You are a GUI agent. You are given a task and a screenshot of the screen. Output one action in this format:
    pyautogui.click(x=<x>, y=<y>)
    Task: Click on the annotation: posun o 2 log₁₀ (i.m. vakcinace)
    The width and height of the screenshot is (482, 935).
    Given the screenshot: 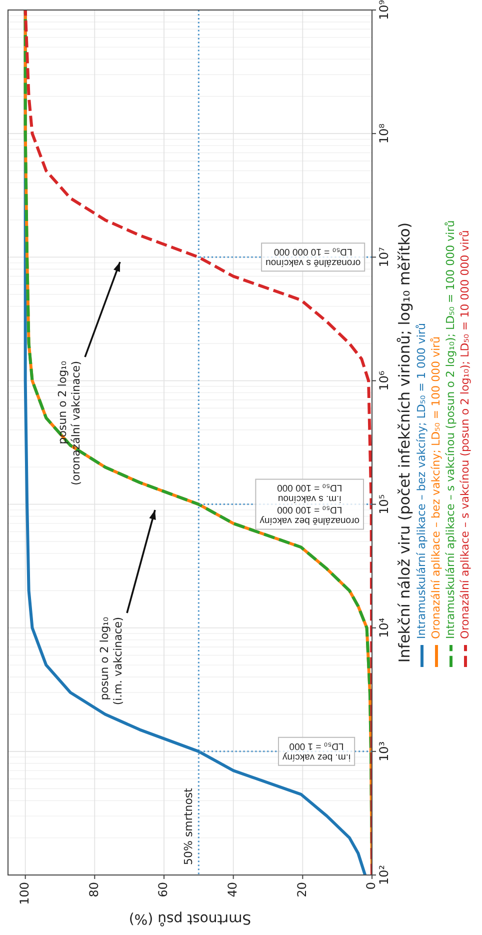 What is the action you would take?
    pyautogui.click(x=111, y=661)
    